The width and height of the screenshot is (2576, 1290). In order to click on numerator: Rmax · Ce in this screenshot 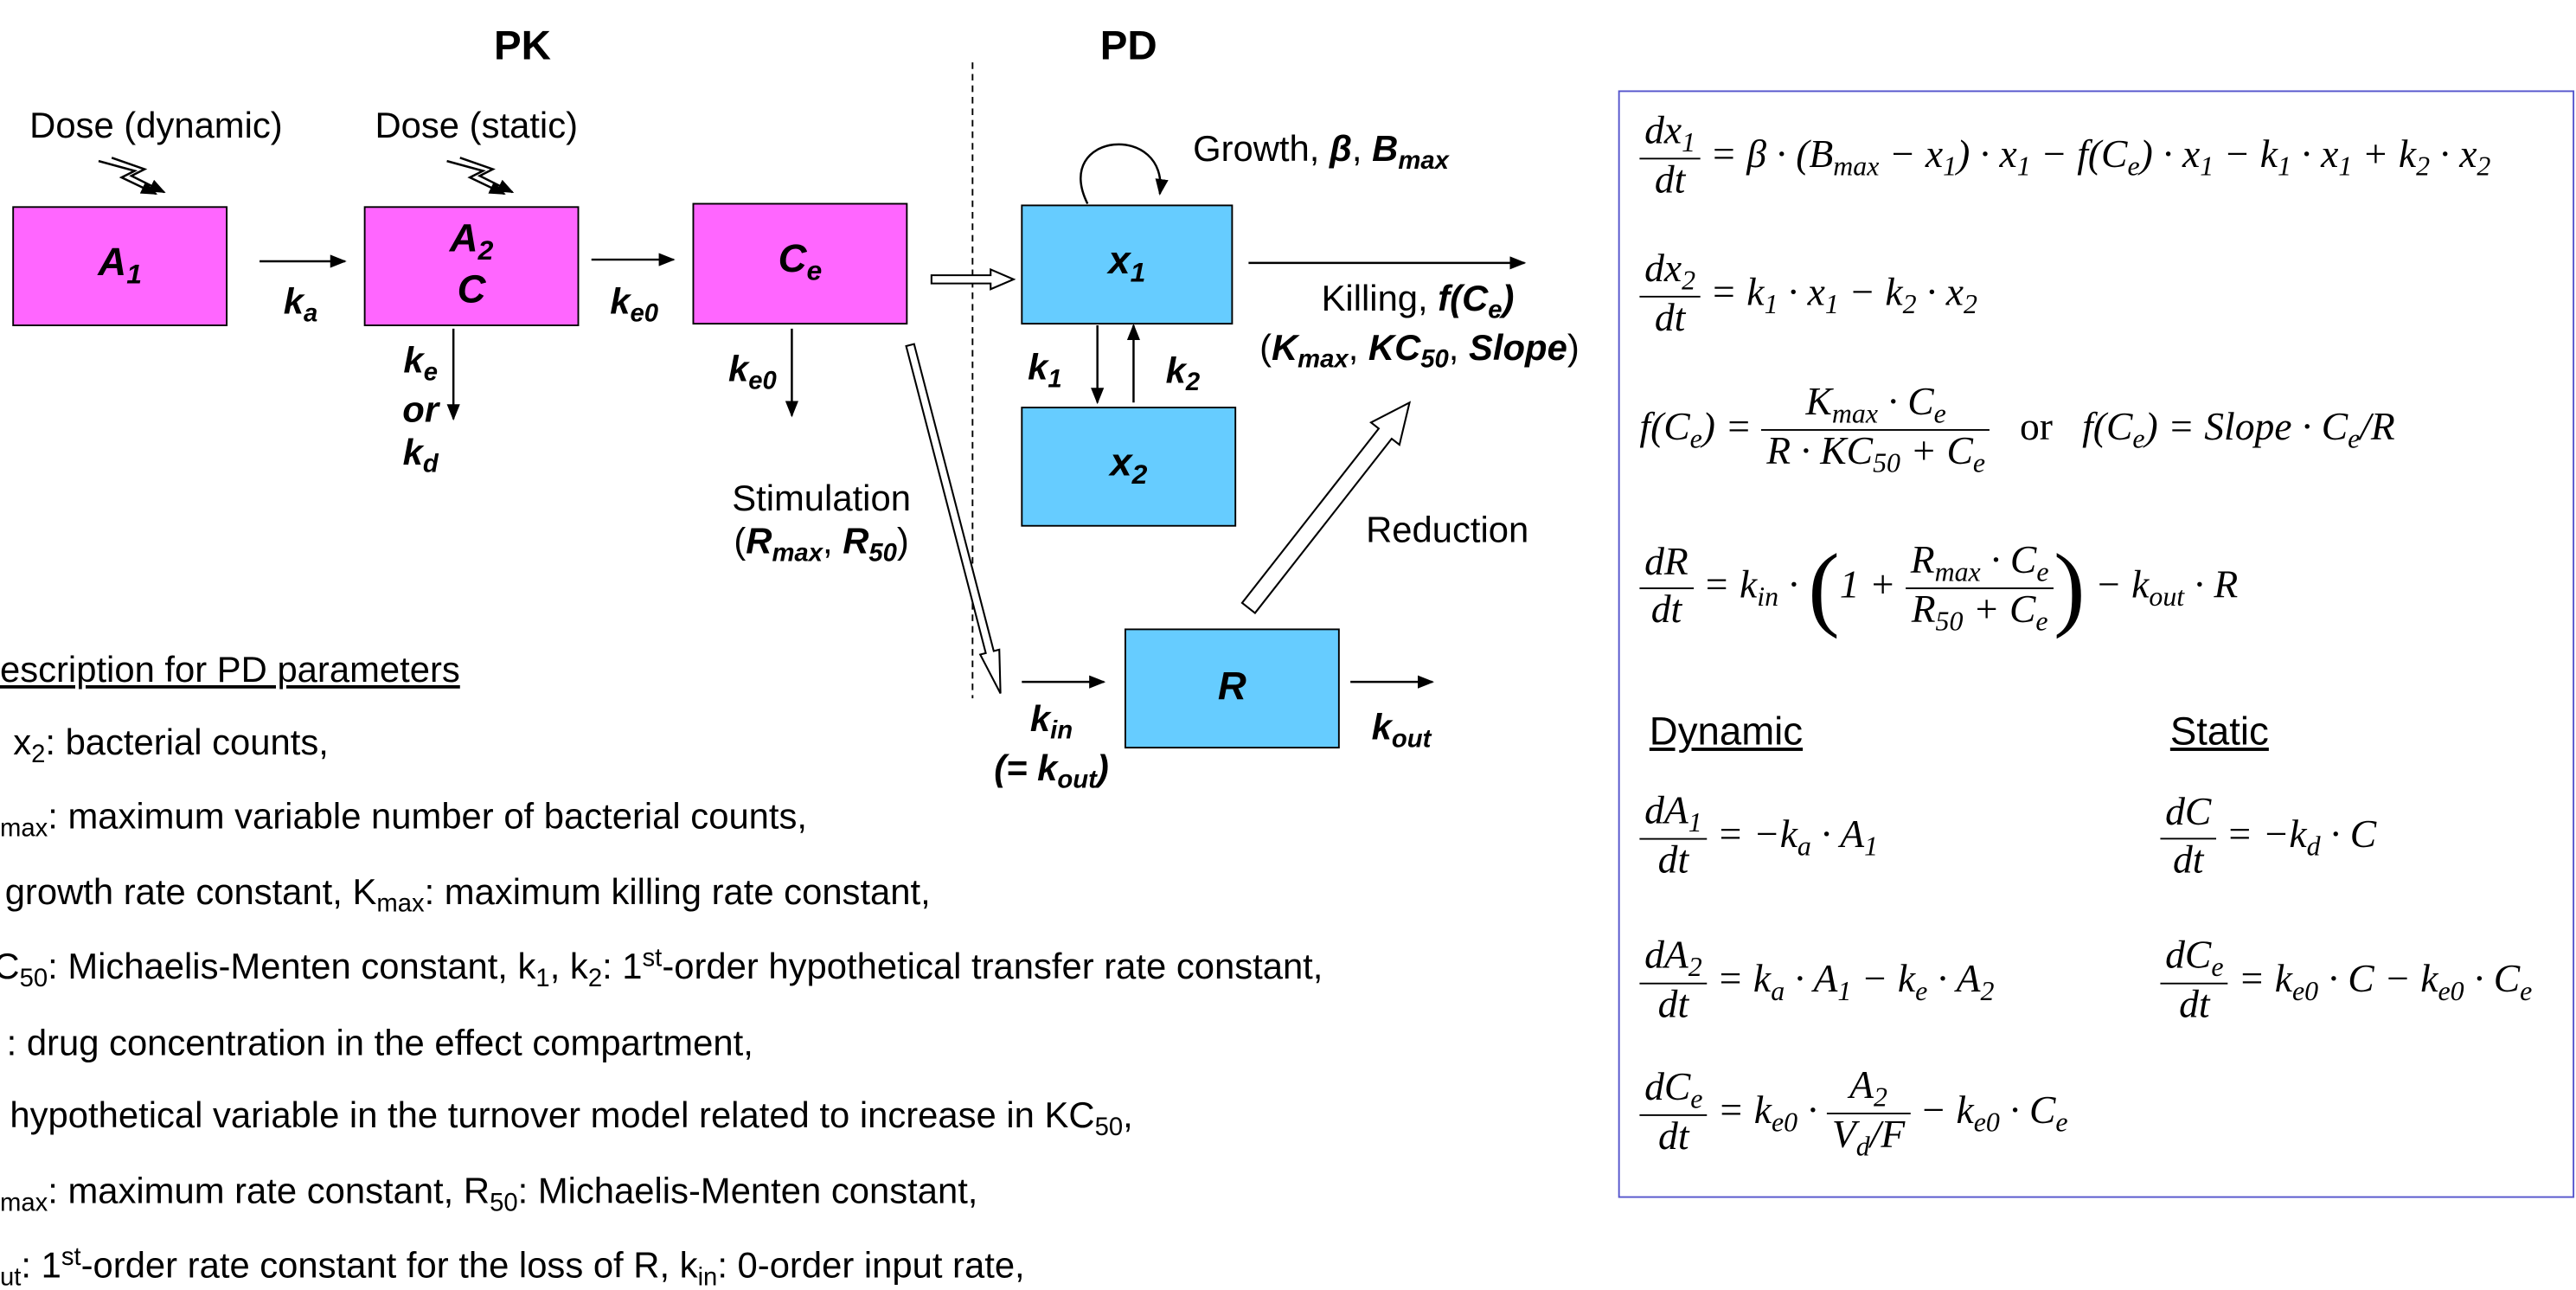, I will do `click(1980, 564)`.